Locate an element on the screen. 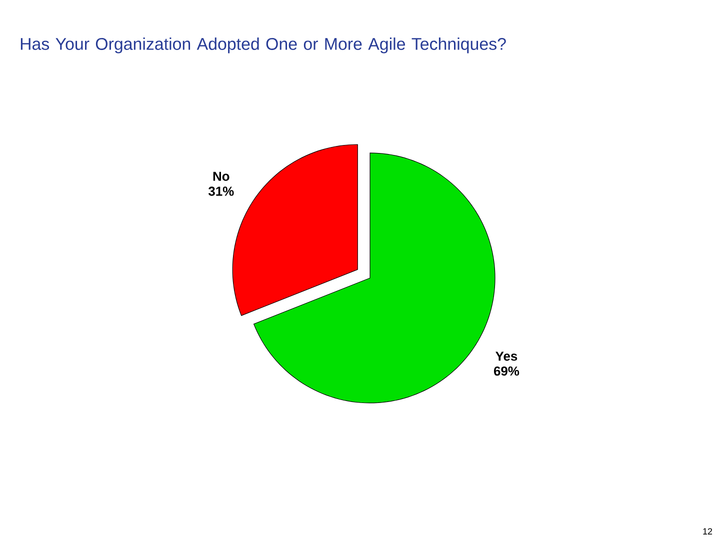  slice-label: No is located at coordinates (221, 176).